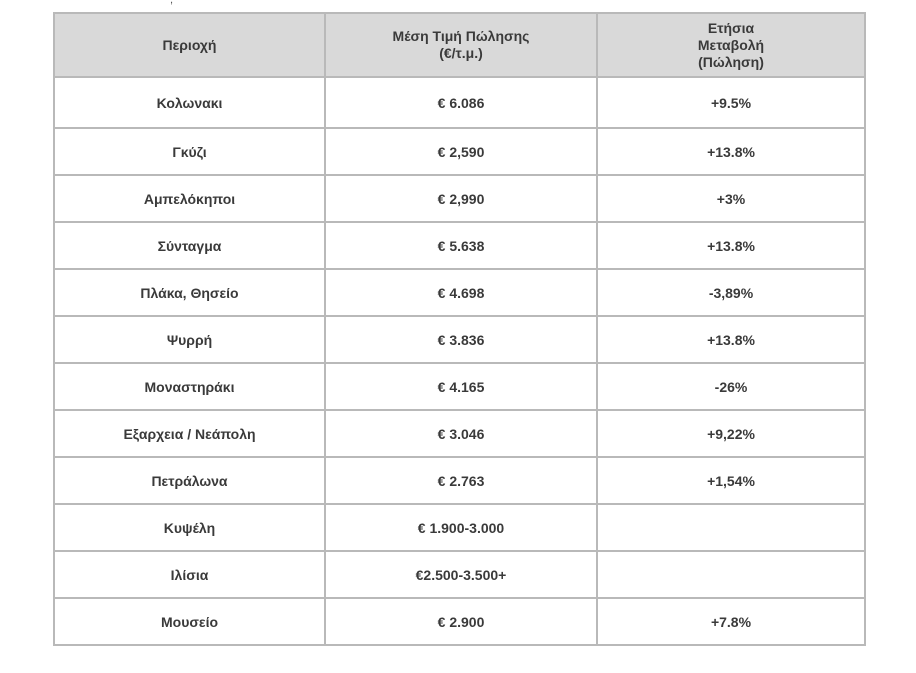 The height and width of the screenshot is (673, 916). I want to click on table-row: Εξαρχεια / Νεάπολη € 3.046 +9,22%, so click(459, 433).